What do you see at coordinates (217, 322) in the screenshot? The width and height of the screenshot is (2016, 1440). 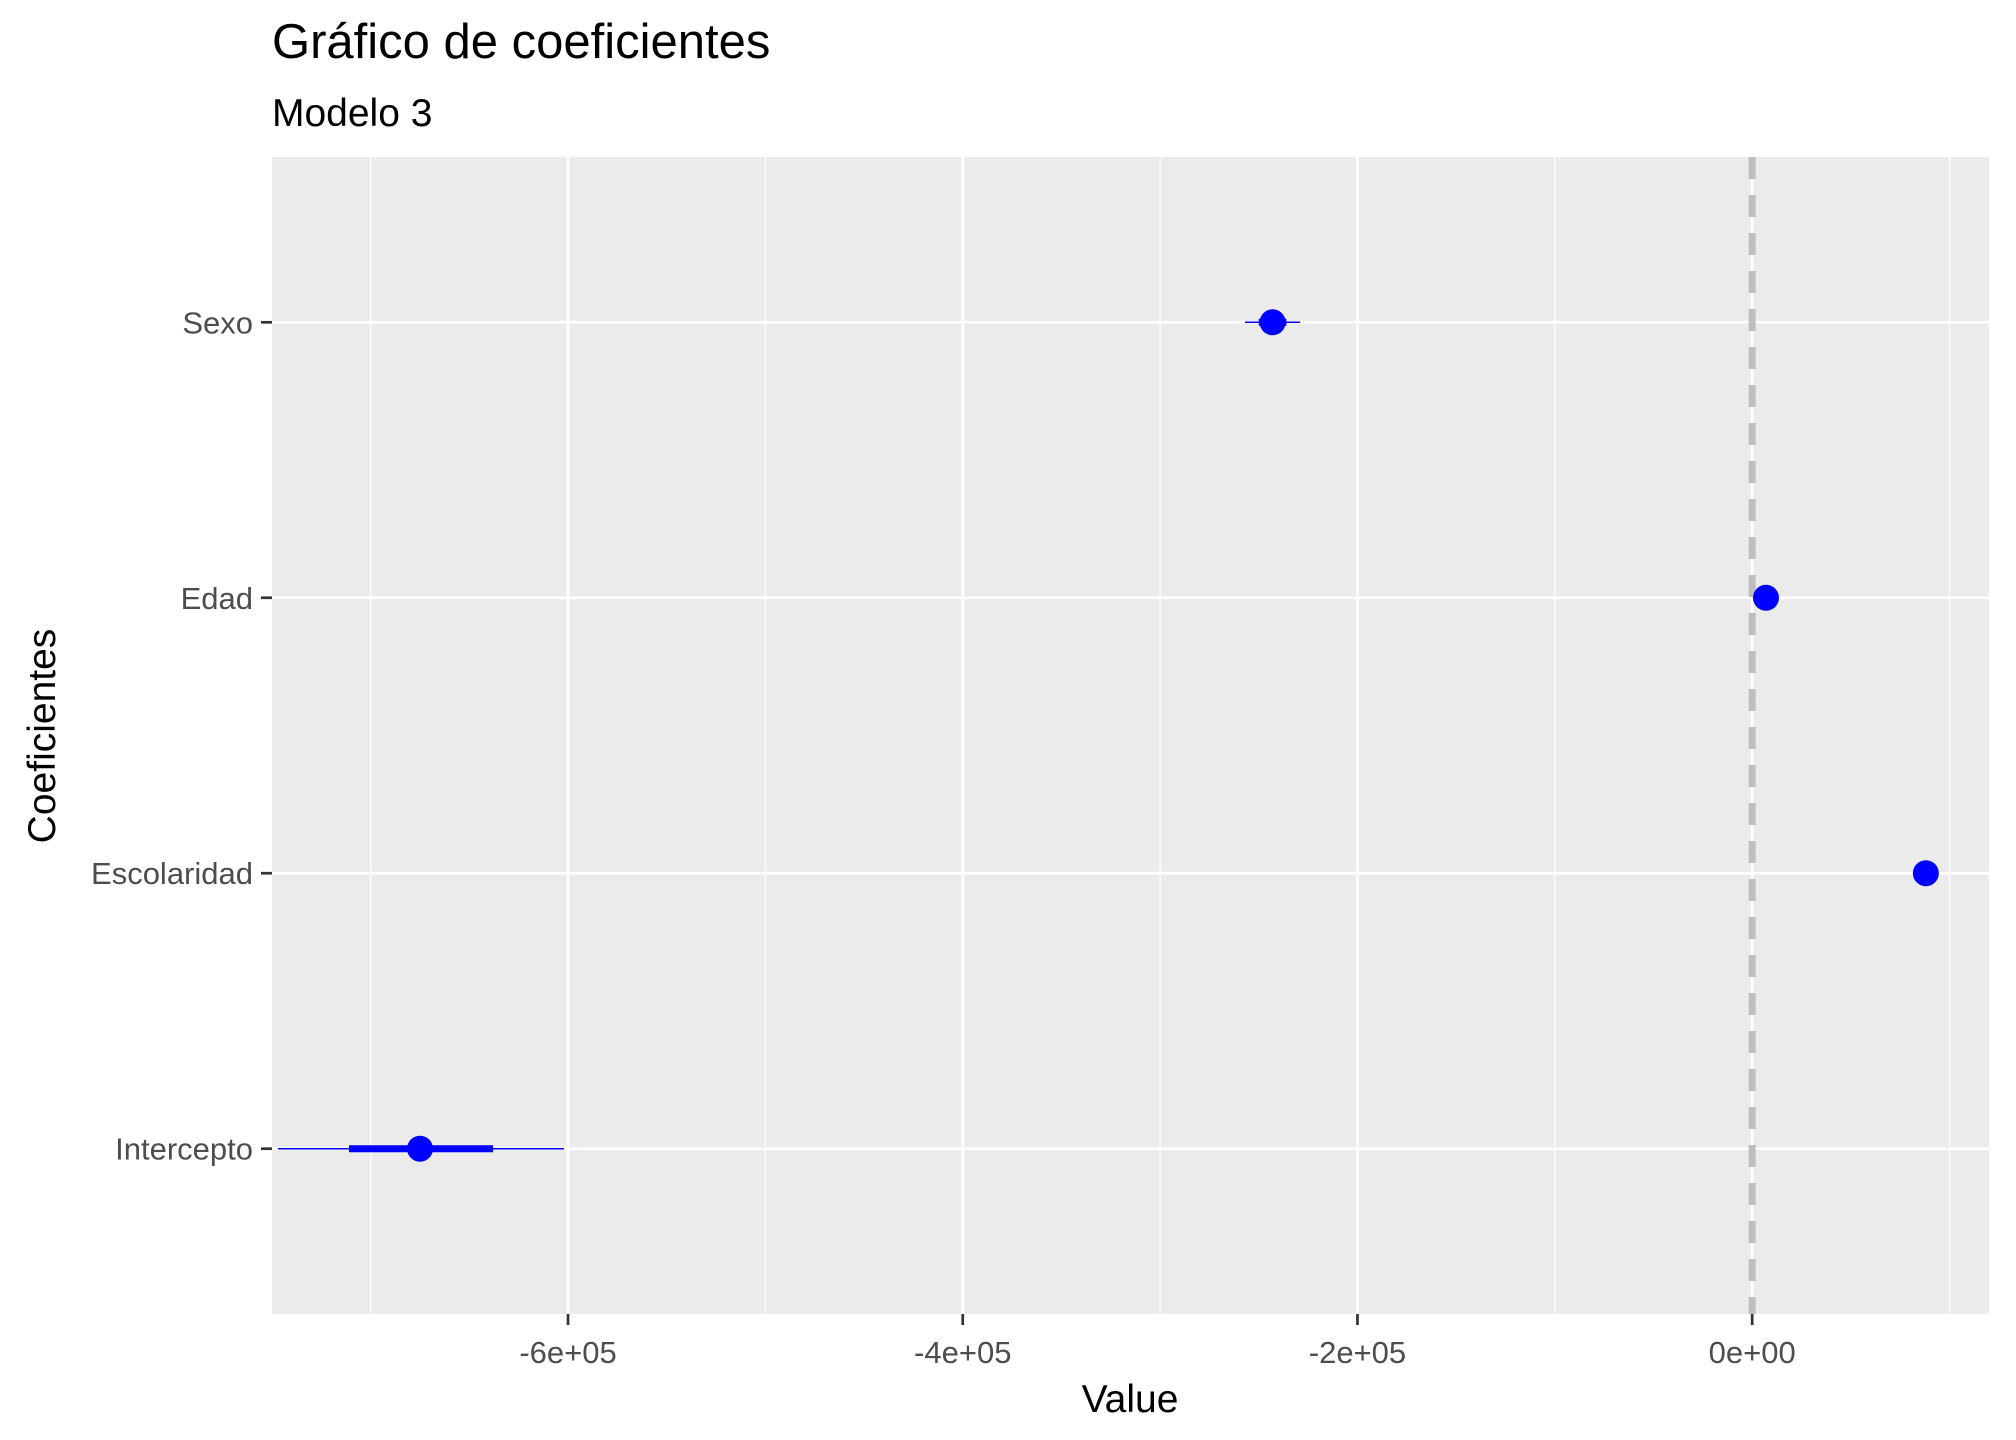 I see `y-tick-label: Sexo` at bounding box center [217, 322].